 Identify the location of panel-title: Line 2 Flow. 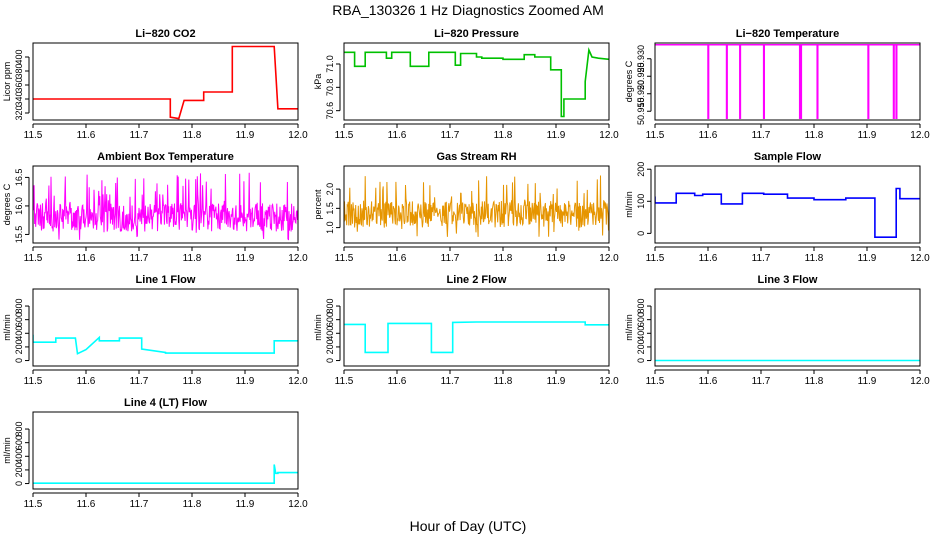
(477, 280).